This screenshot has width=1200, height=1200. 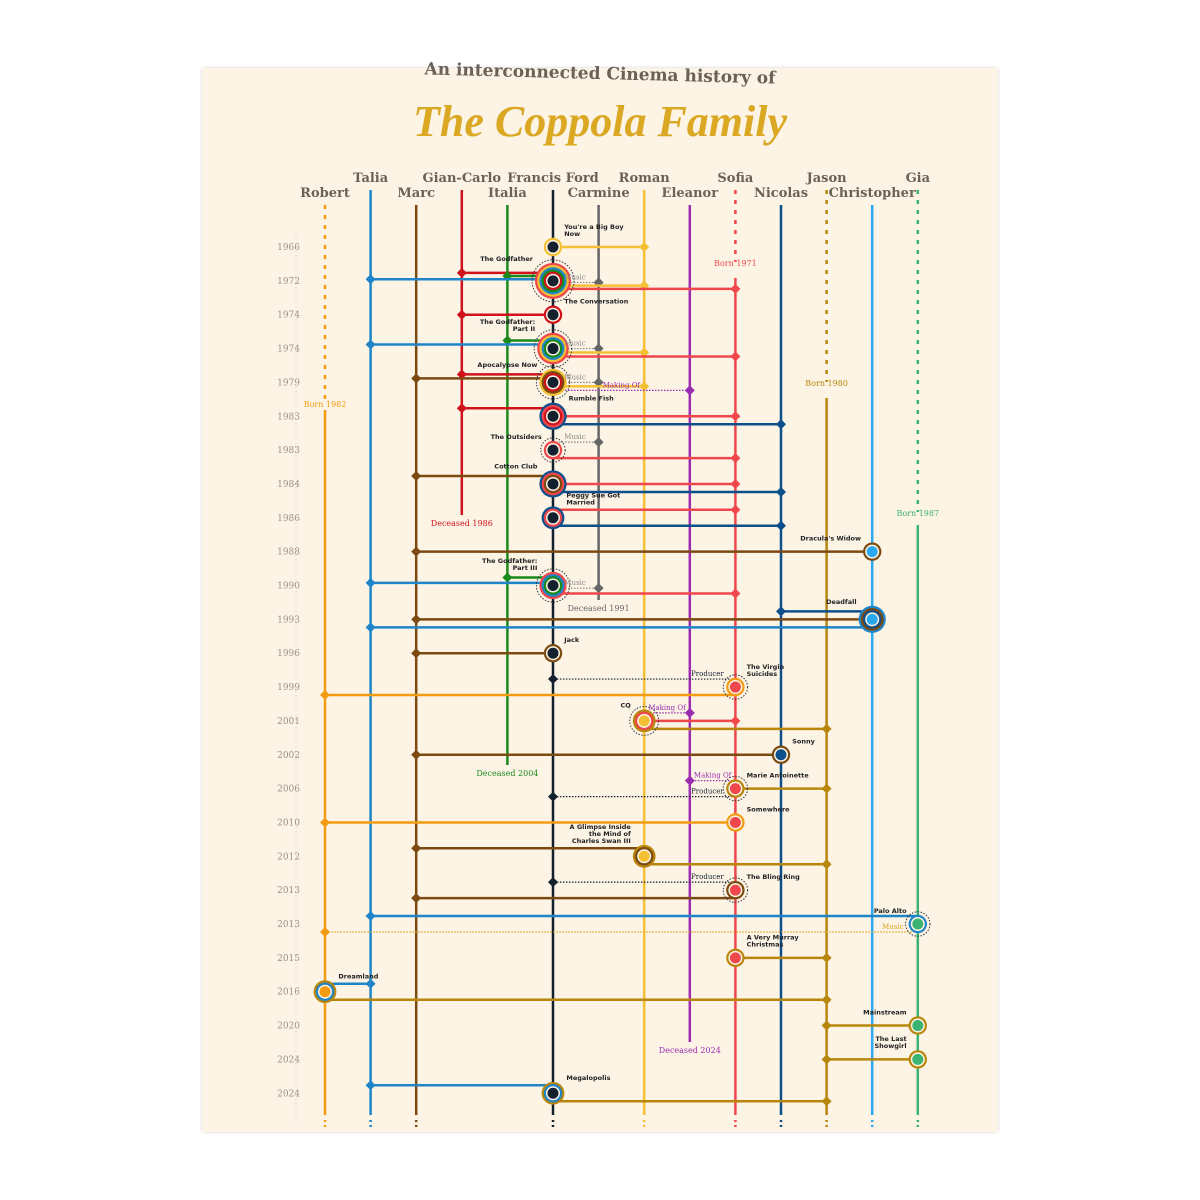 What do you see at coordinates (588, 1078) in the screenshot?
I see `film-title-line: Megalopolis` at bounding box center [588, 1078].